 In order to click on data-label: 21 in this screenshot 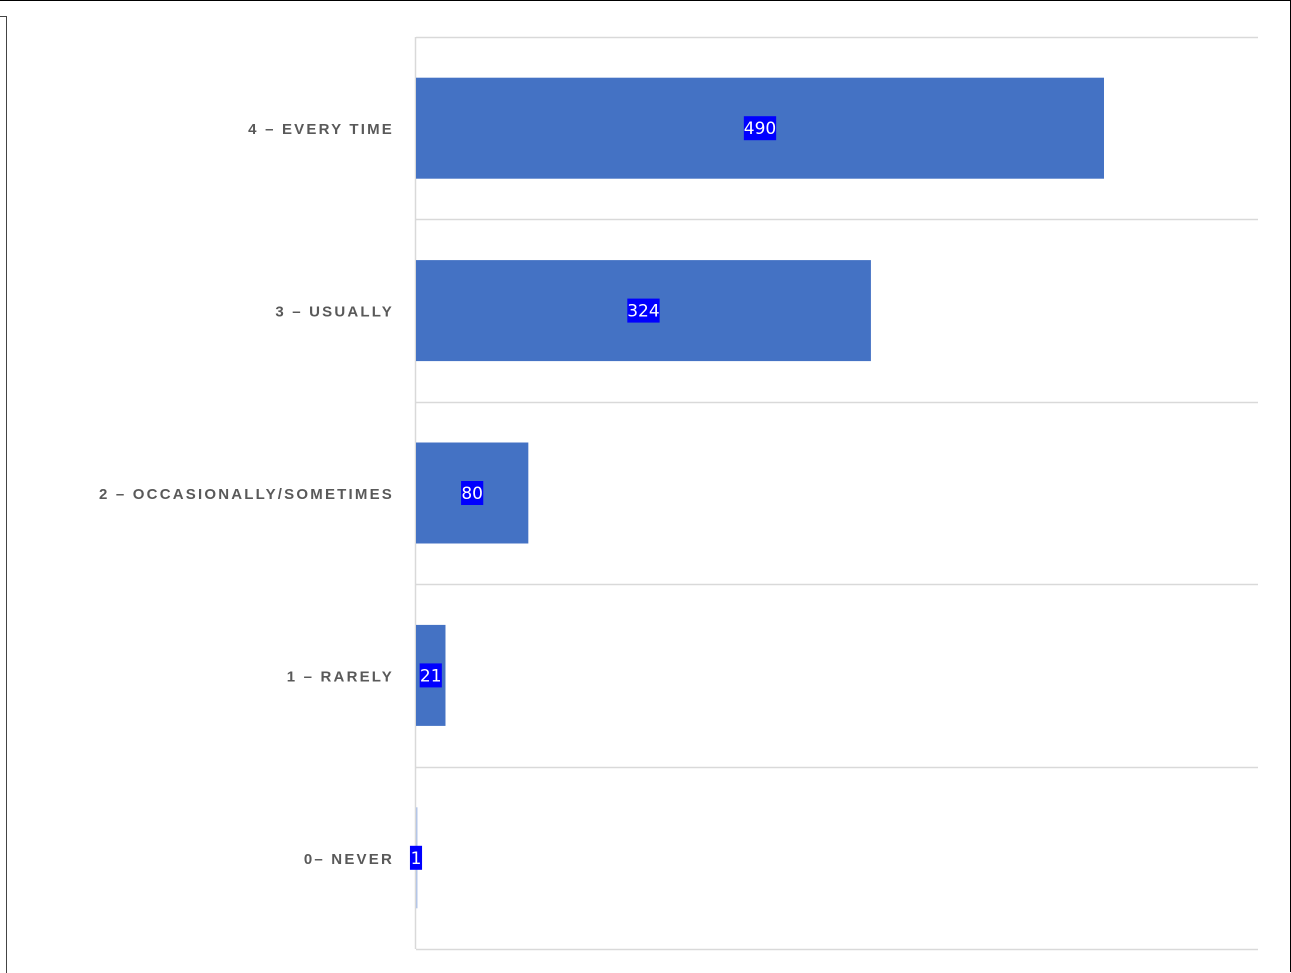, I will do `click(431, 676)`.